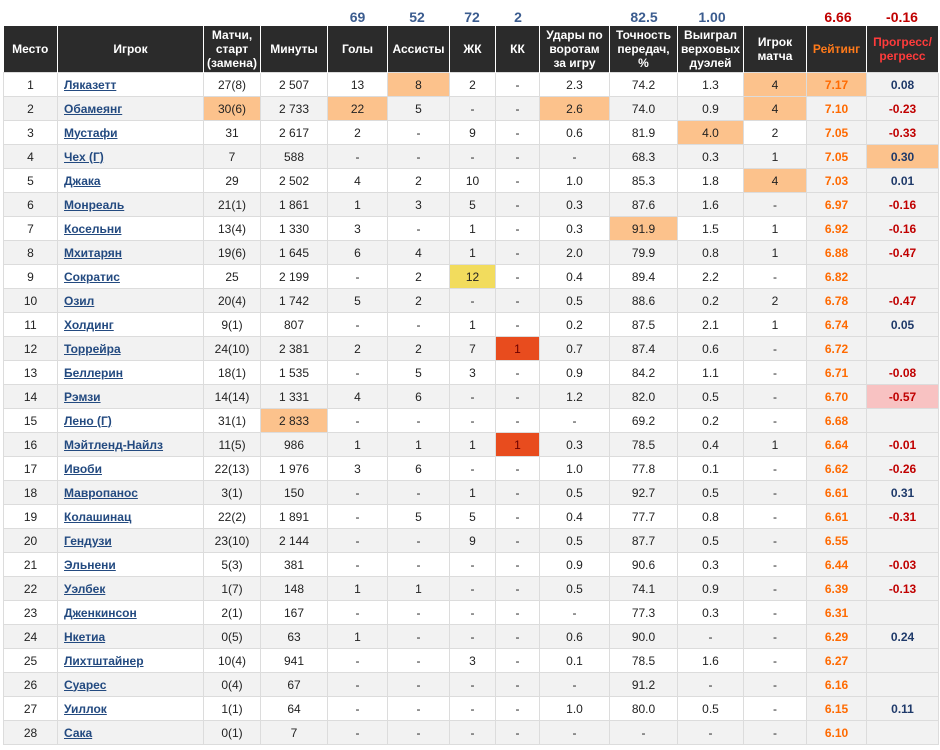 The height and width of the screenshot is (750, 940). What do you see at coordinates (30, 84) in the screenshot?
I see `cell-place: 1` at bounding box center [30, 84].